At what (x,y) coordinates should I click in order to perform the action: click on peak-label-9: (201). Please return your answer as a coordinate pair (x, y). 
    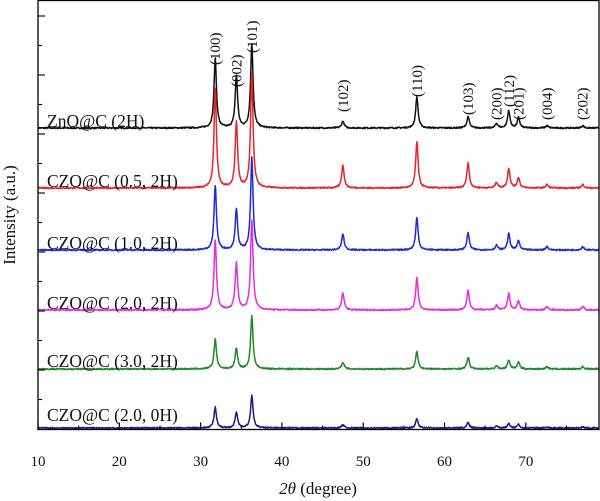
    Looking at the image, I should click on (520, 104).